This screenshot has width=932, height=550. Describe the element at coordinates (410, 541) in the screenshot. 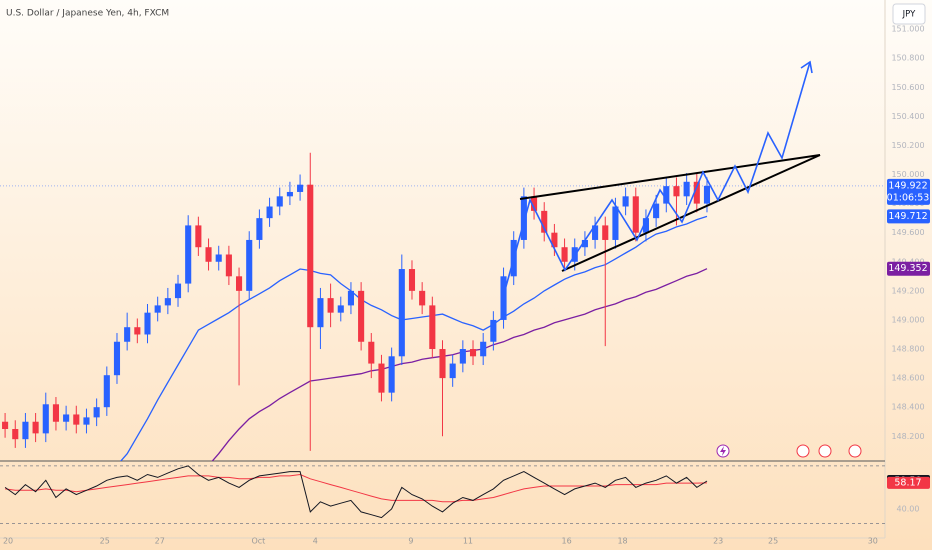

I see `x-tick-label: 9` at that location.